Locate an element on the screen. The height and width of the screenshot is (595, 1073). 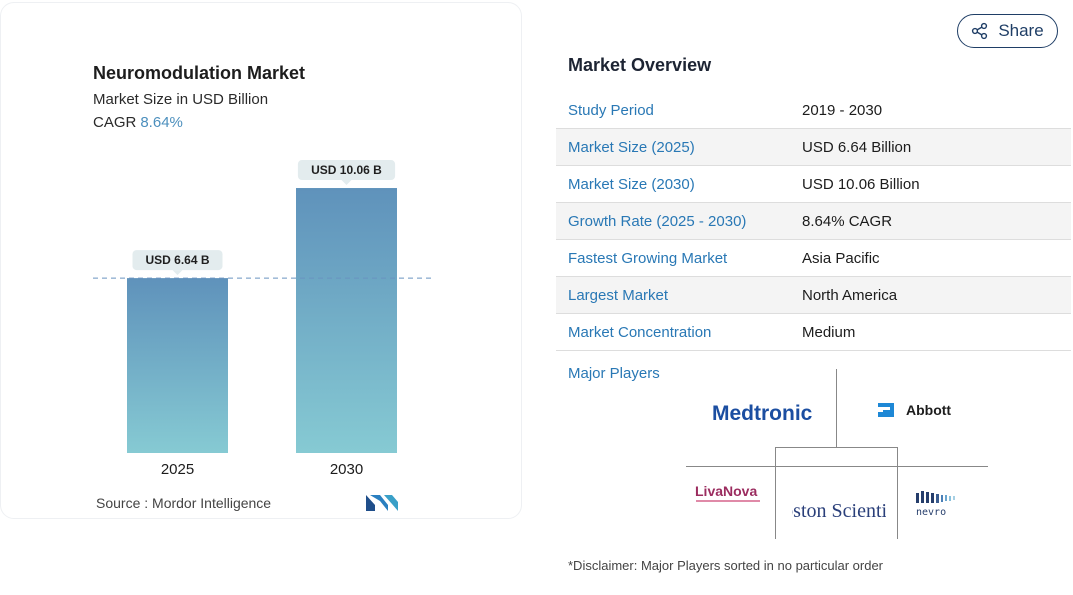
boston-scientific-logo: Boston Scientific is located at coordinates (839, 509).